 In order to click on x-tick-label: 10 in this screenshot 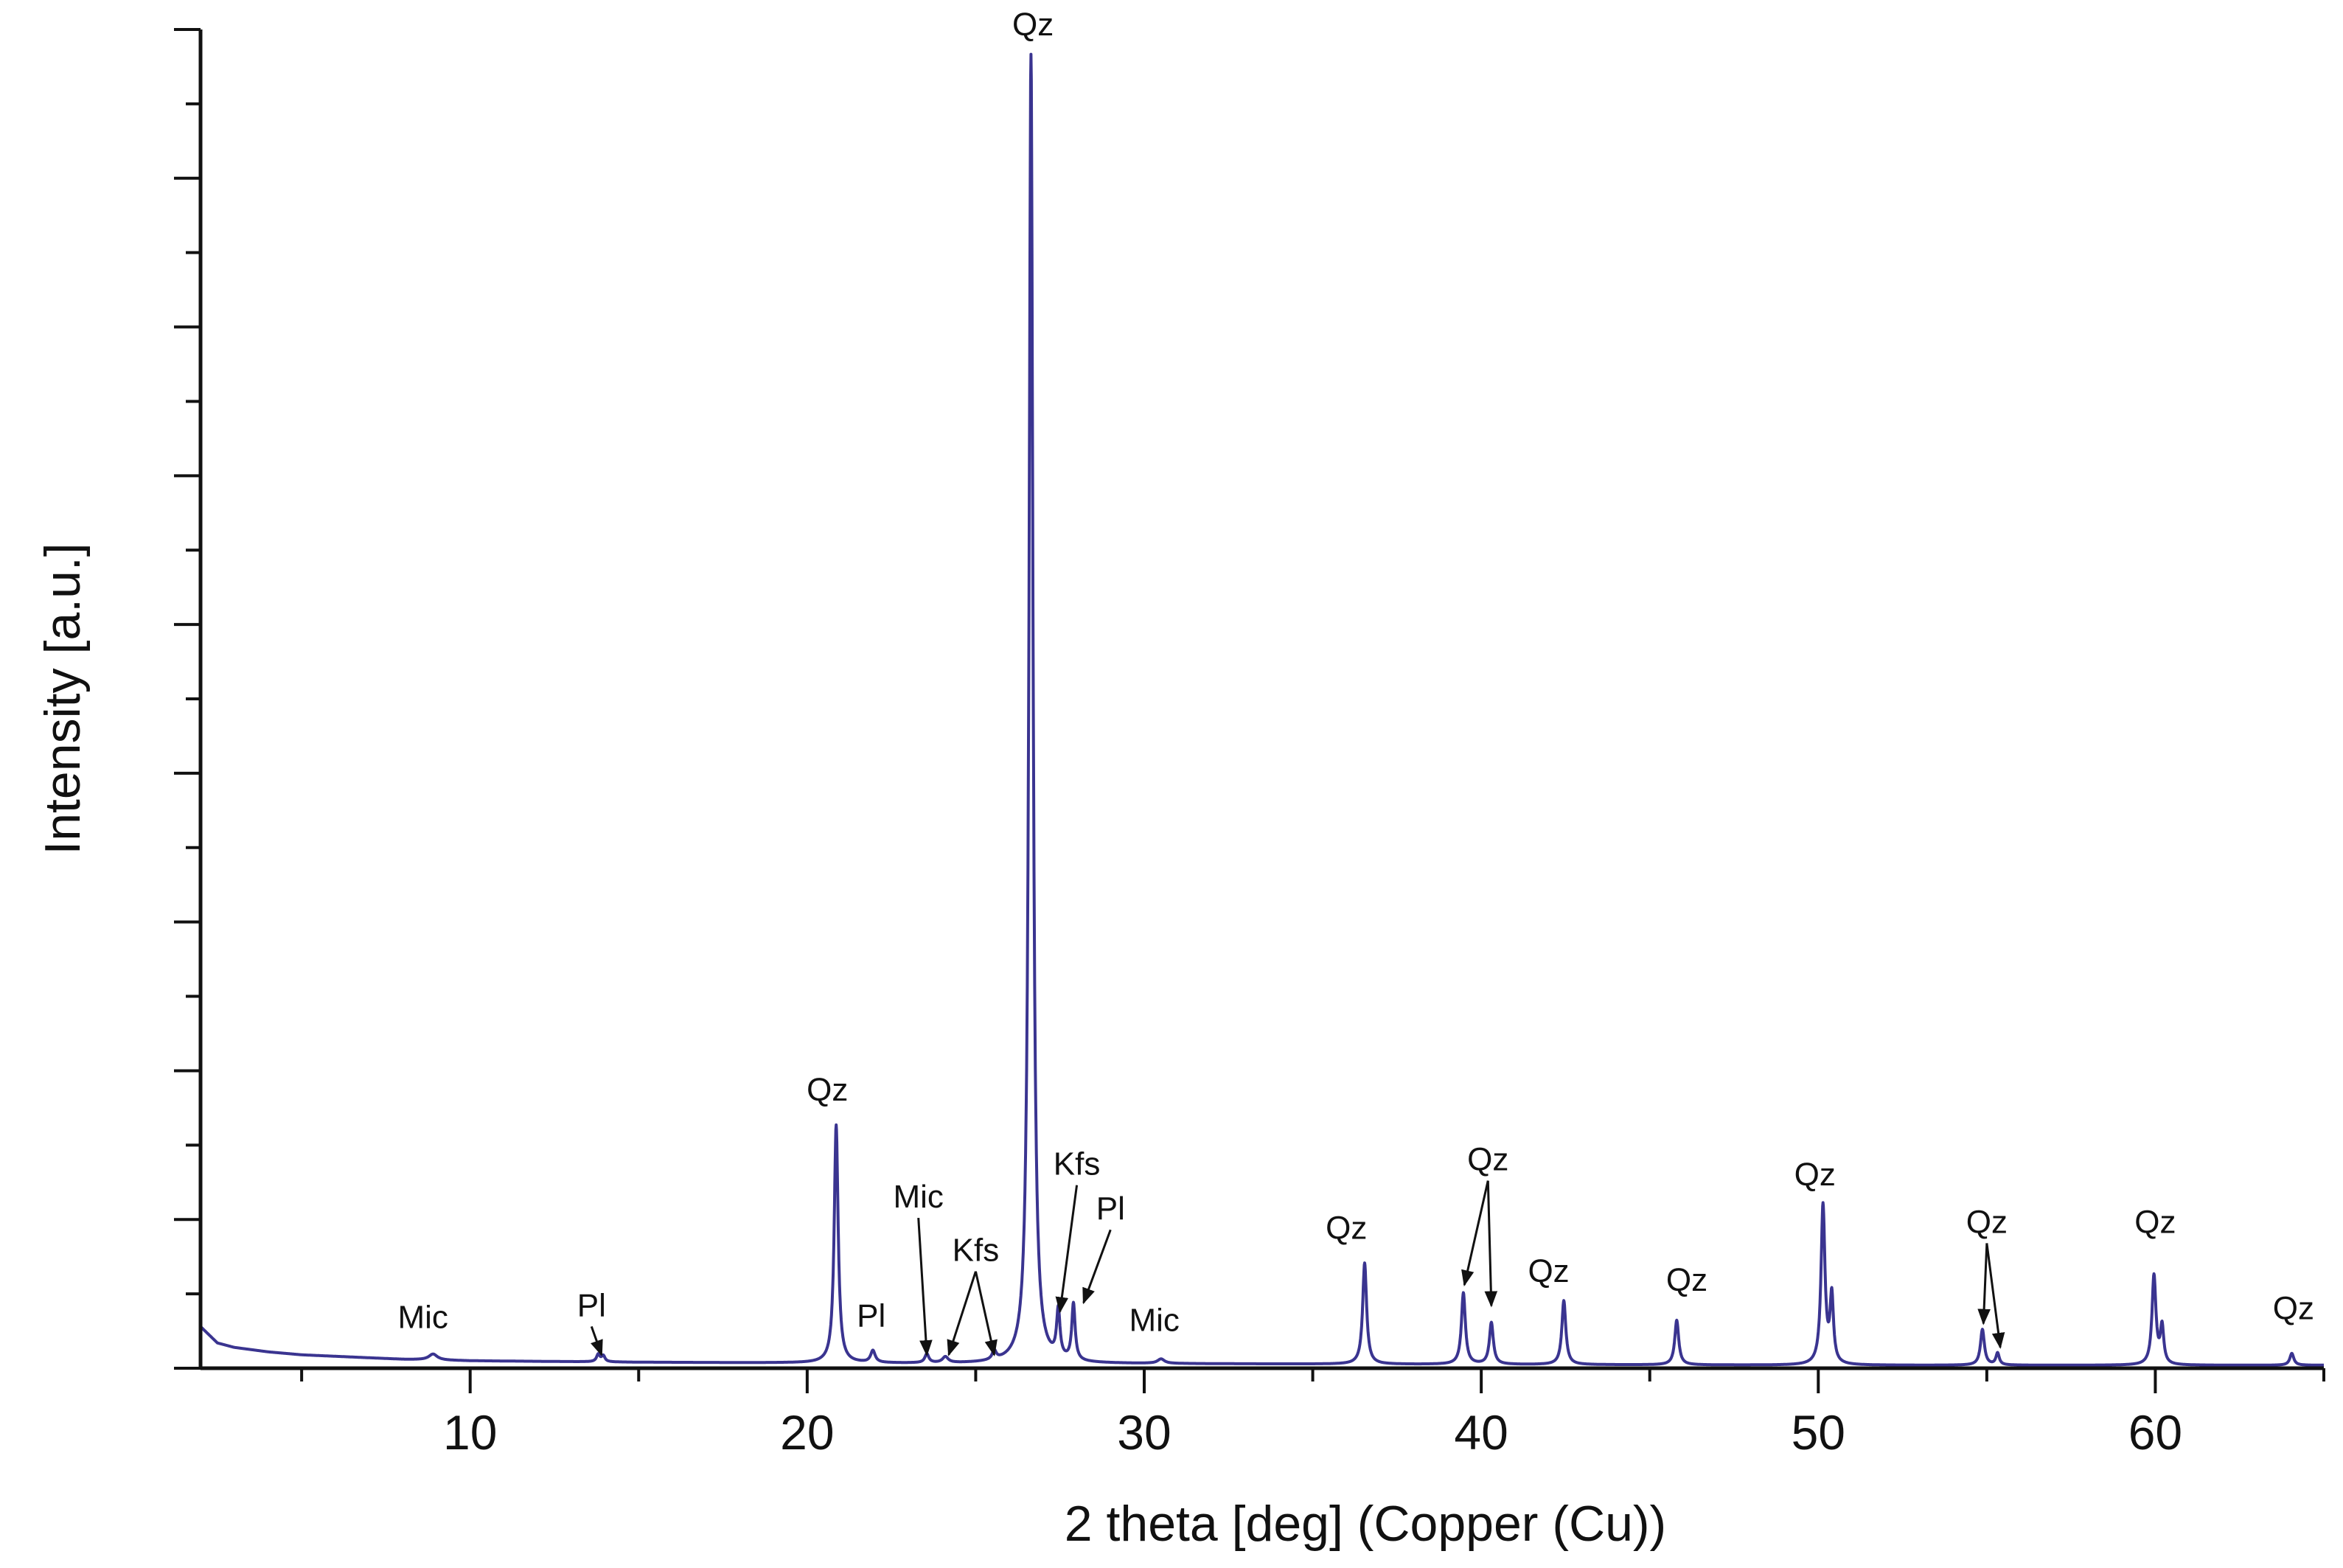, I will do `click(470, 1432)`.